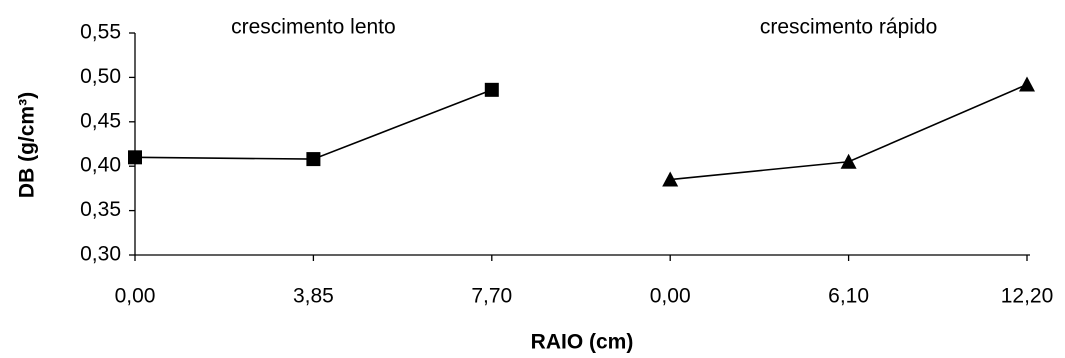  I want to click on series-line, so click(313, 124).